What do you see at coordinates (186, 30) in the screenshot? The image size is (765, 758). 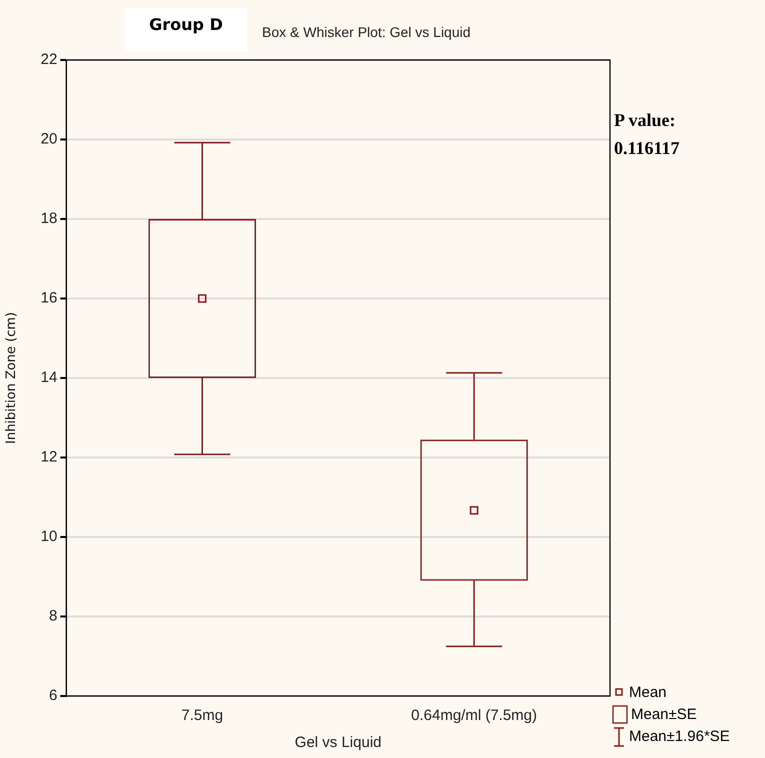 I see `text: Group D` at bounding box center [186, 30].